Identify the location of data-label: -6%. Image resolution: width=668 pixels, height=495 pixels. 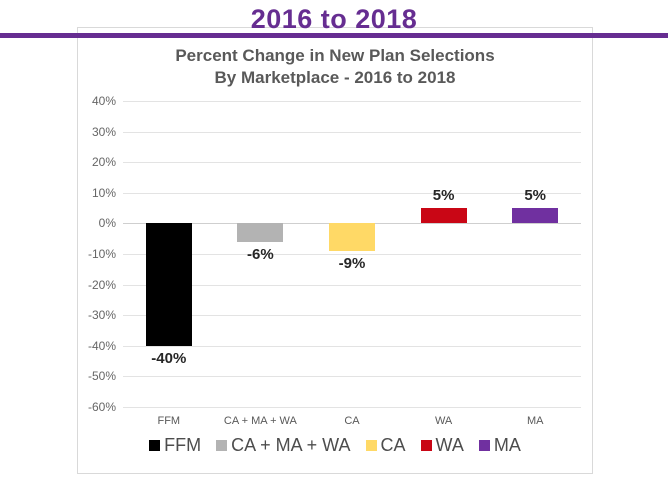
(260, 254).